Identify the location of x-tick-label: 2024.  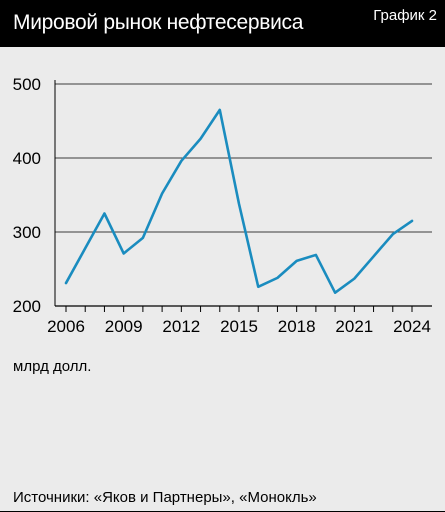
(412, 326).